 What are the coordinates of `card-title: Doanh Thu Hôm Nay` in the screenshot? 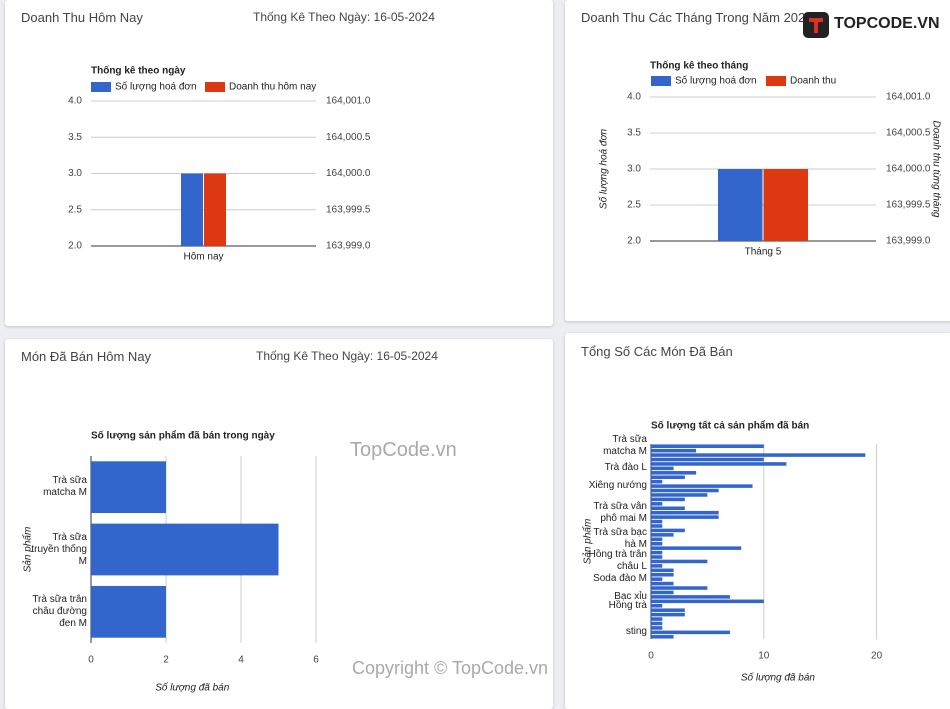 It's located at (82, 17).